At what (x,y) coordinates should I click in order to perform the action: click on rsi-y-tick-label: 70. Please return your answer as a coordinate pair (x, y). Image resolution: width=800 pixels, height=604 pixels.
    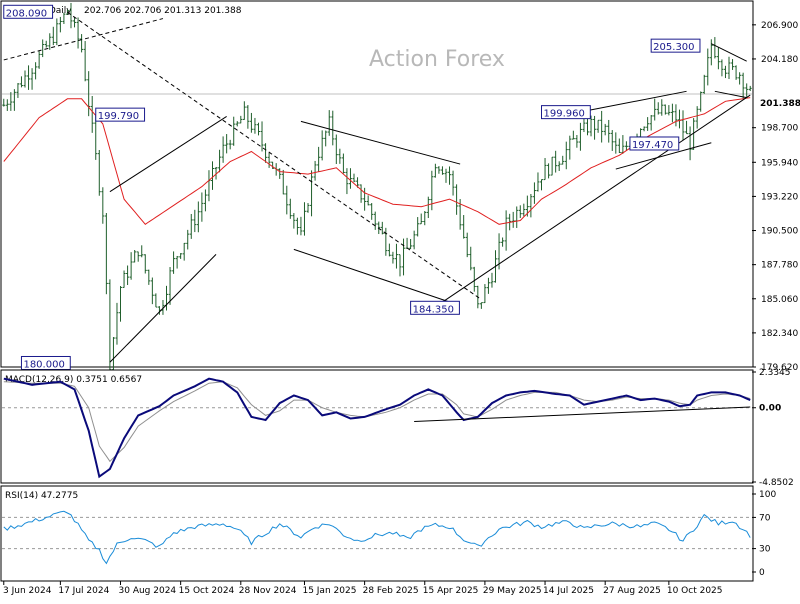
    Looking at the image, I should click on (765, 518).